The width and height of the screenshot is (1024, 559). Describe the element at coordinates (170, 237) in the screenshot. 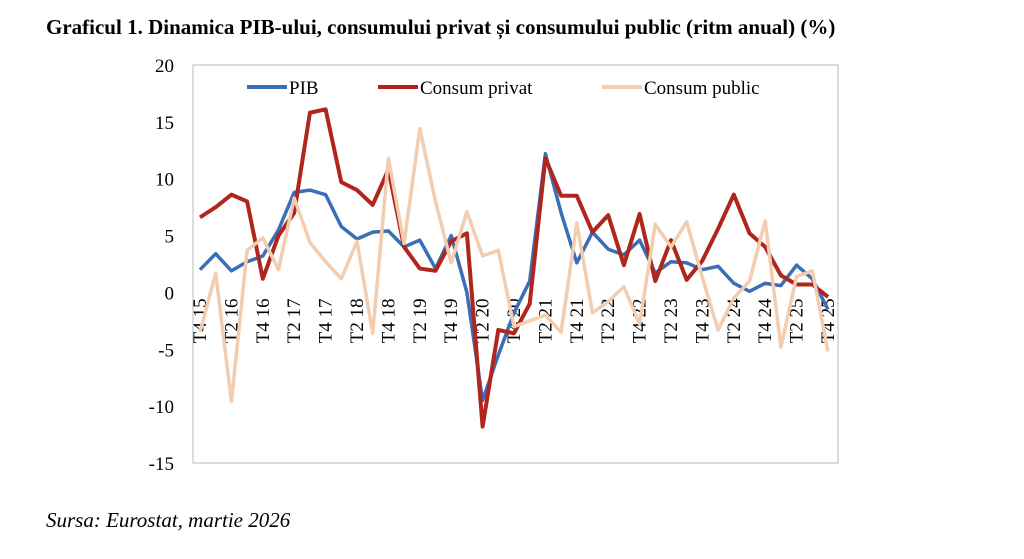

I see `y-tick-label: 5` at that location.